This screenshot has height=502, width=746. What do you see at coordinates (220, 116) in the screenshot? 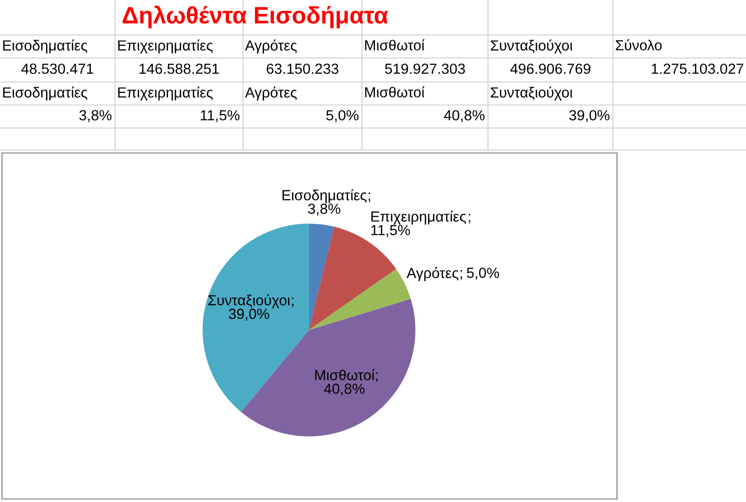
I see `text: 11,5%` at bounding box center [220, 116].